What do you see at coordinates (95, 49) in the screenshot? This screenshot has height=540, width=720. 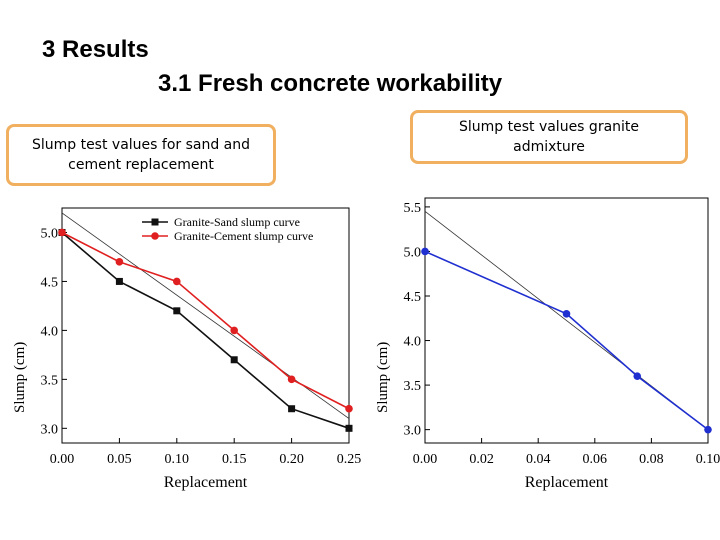 I see `slide-heading-results: 3 Results` at bounding box center [95, 49].